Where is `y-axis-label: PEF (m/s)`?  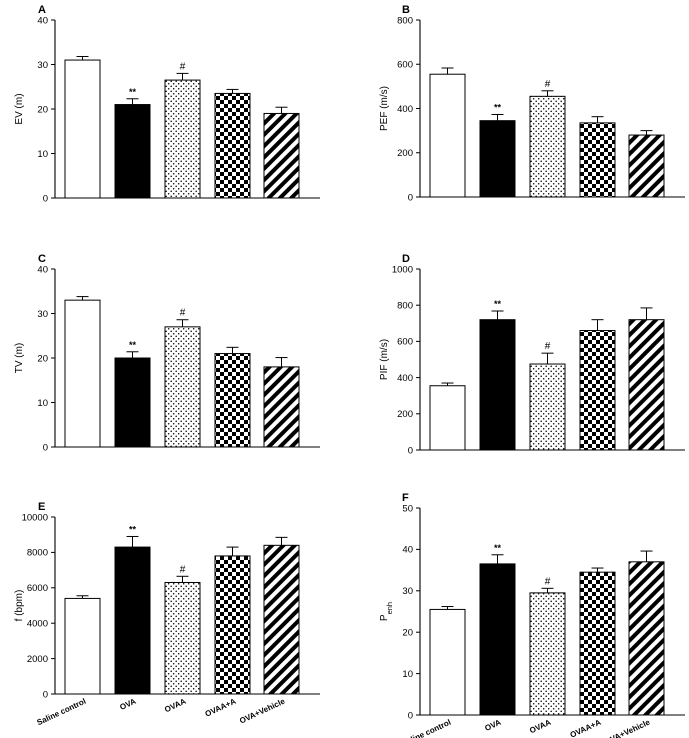
y-axis-label: PEF (m/s) is located at coordinates (384, 108).